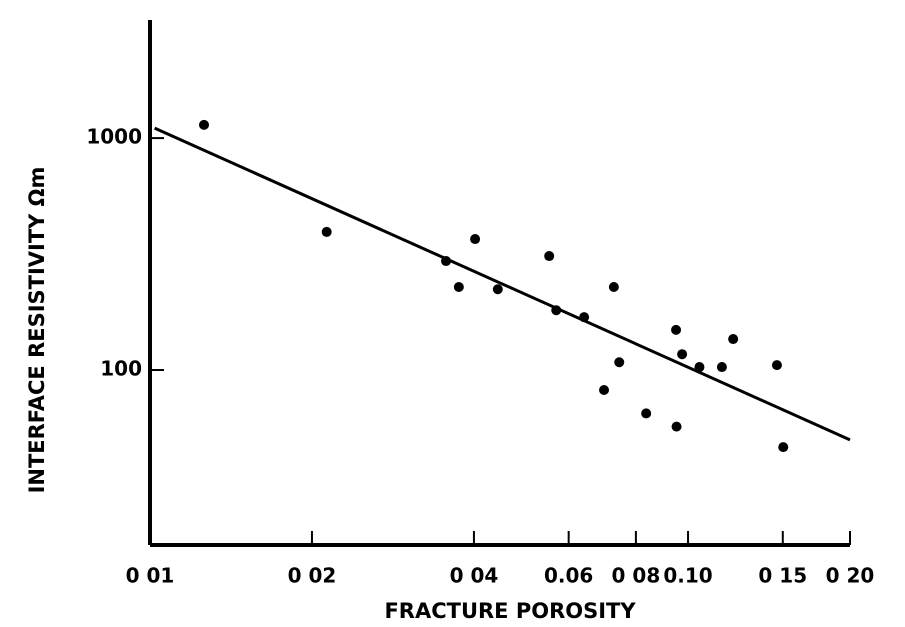  Describe the element at coordinates (37, 330) in the screenshot. I see `y-axis-label: INTERFACE RESISTIVITY Ωm` at that location.